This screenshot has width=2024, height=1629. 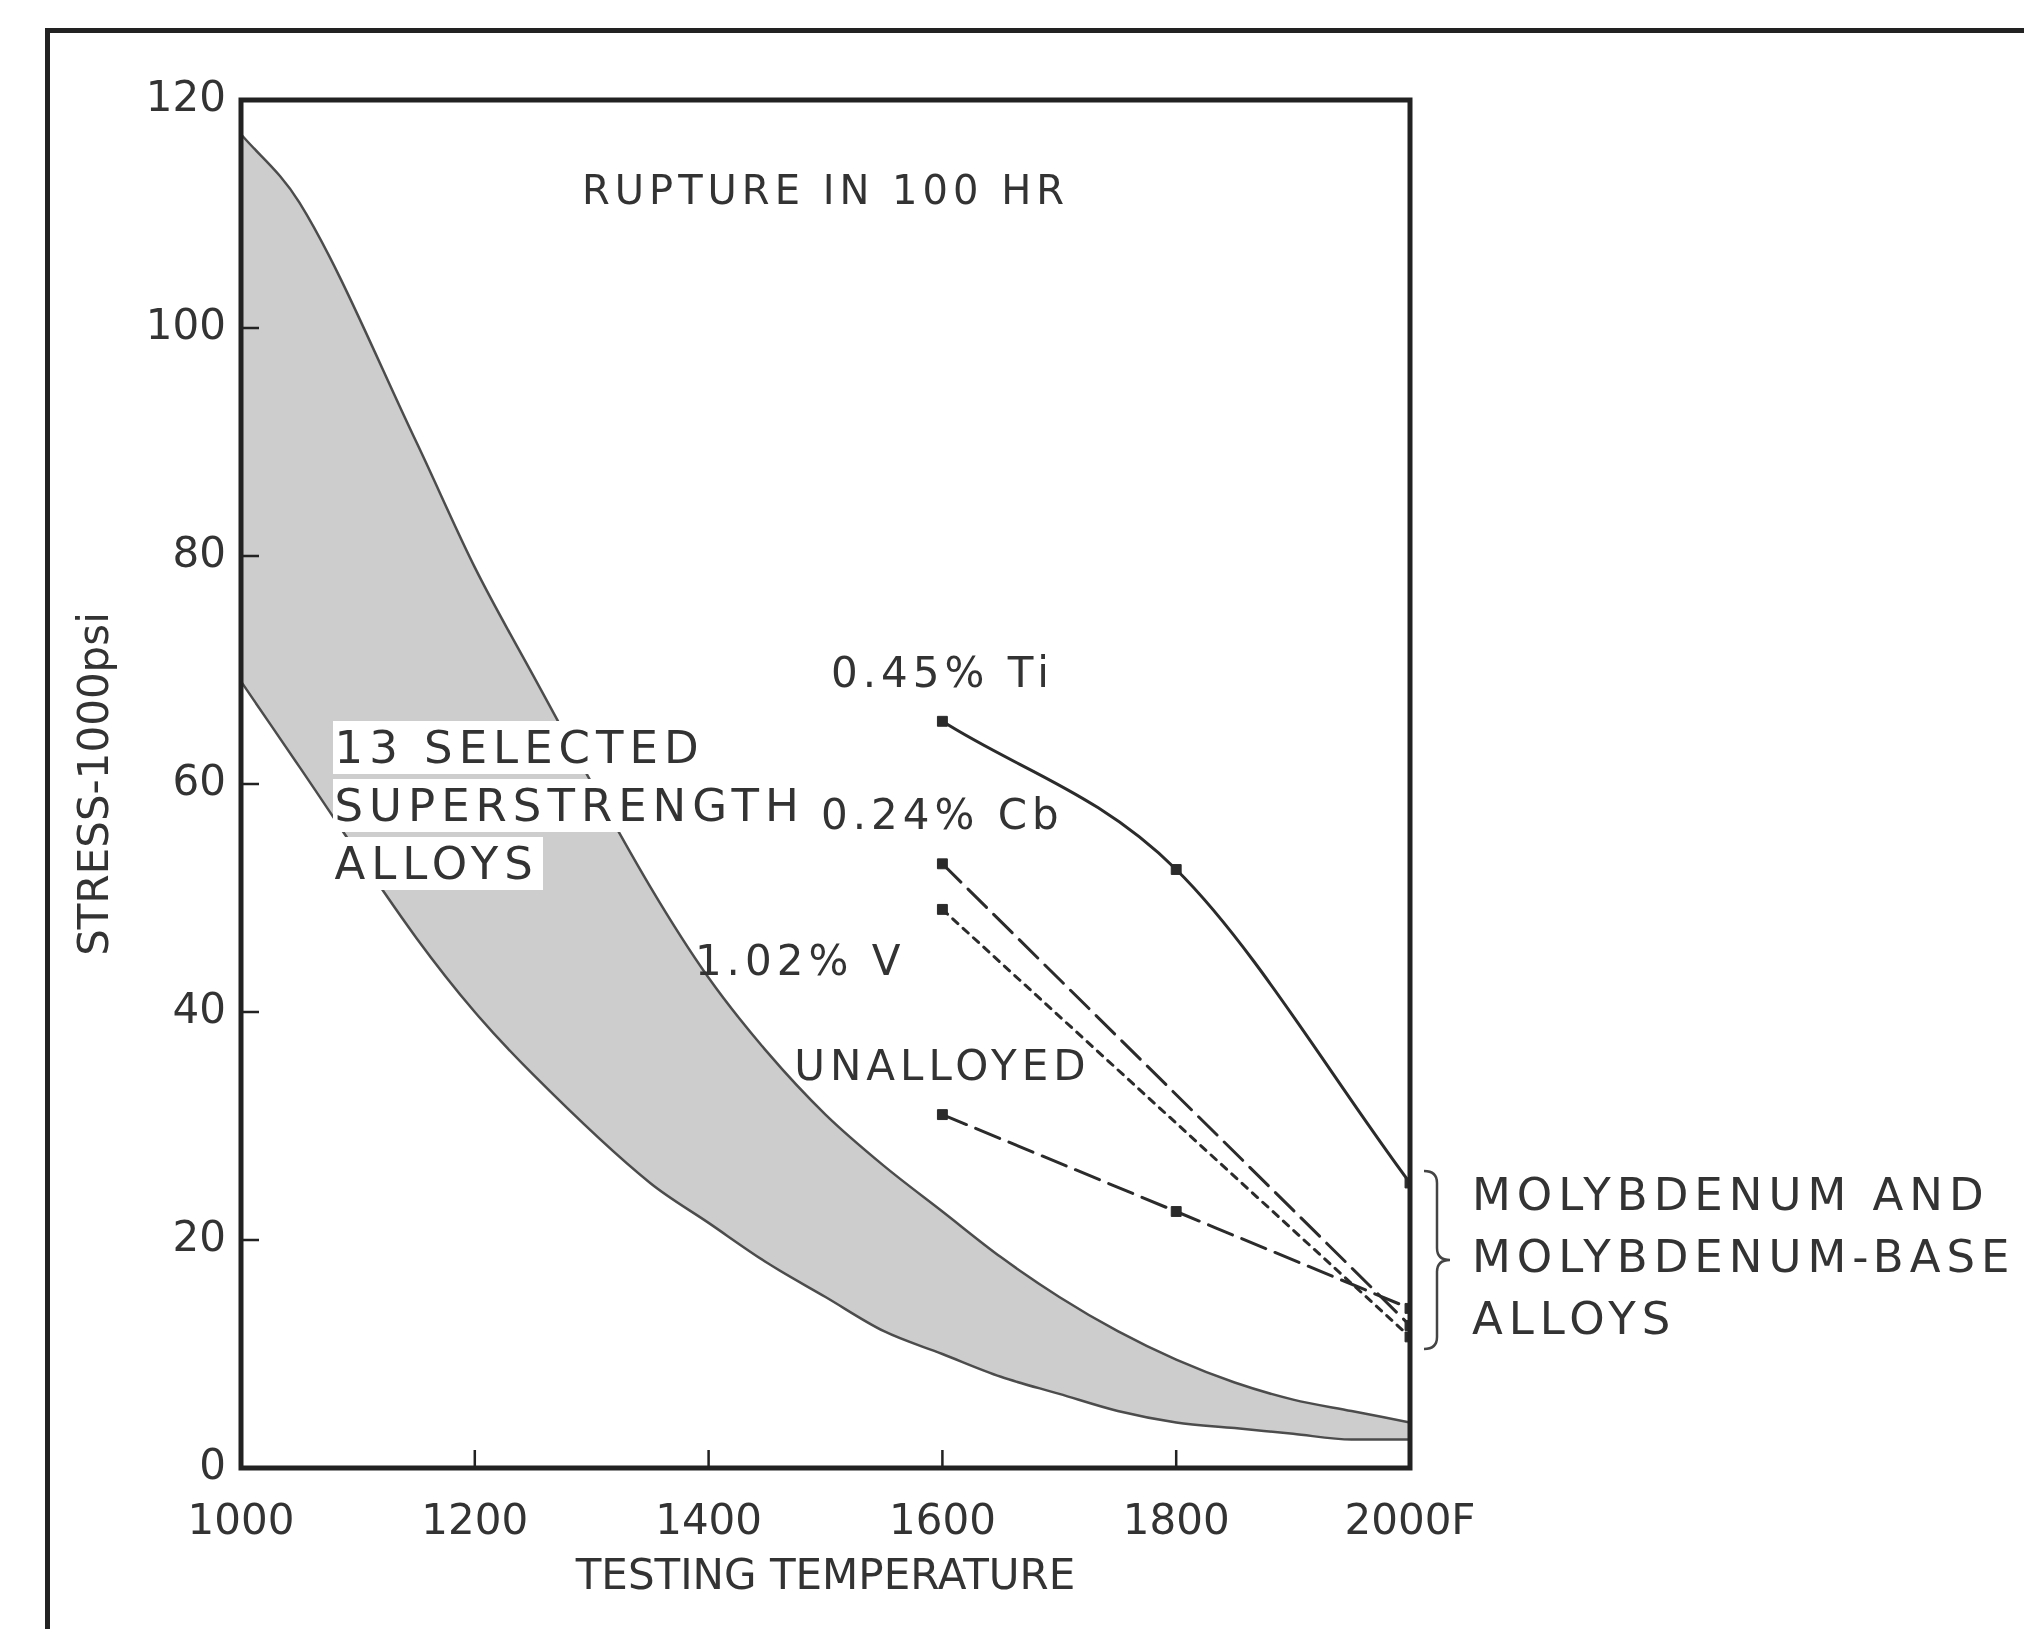 What do you see at coordinates (475, 1520) in the screenshot?
I see `x-tick-label: 1200` at bounding box center [475, 1520].